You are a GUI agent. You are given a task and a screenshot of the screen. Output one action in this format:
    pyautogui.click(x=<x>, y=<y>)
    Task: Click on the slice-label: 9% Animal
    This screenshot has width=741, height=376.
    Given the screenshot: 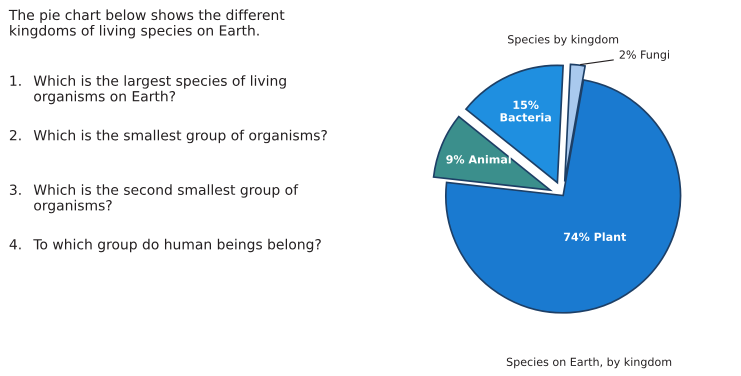 What is the action you would take?
    pyautogui.click(x=478, y=159)
    